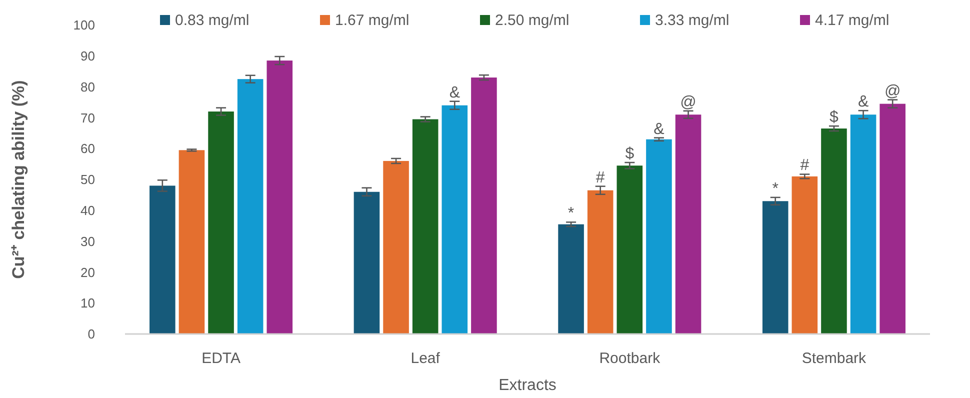 Image resolution: width=970 pixels, height=398 pixels. I want to click on y-tick-label: 100, so click(84, 25).